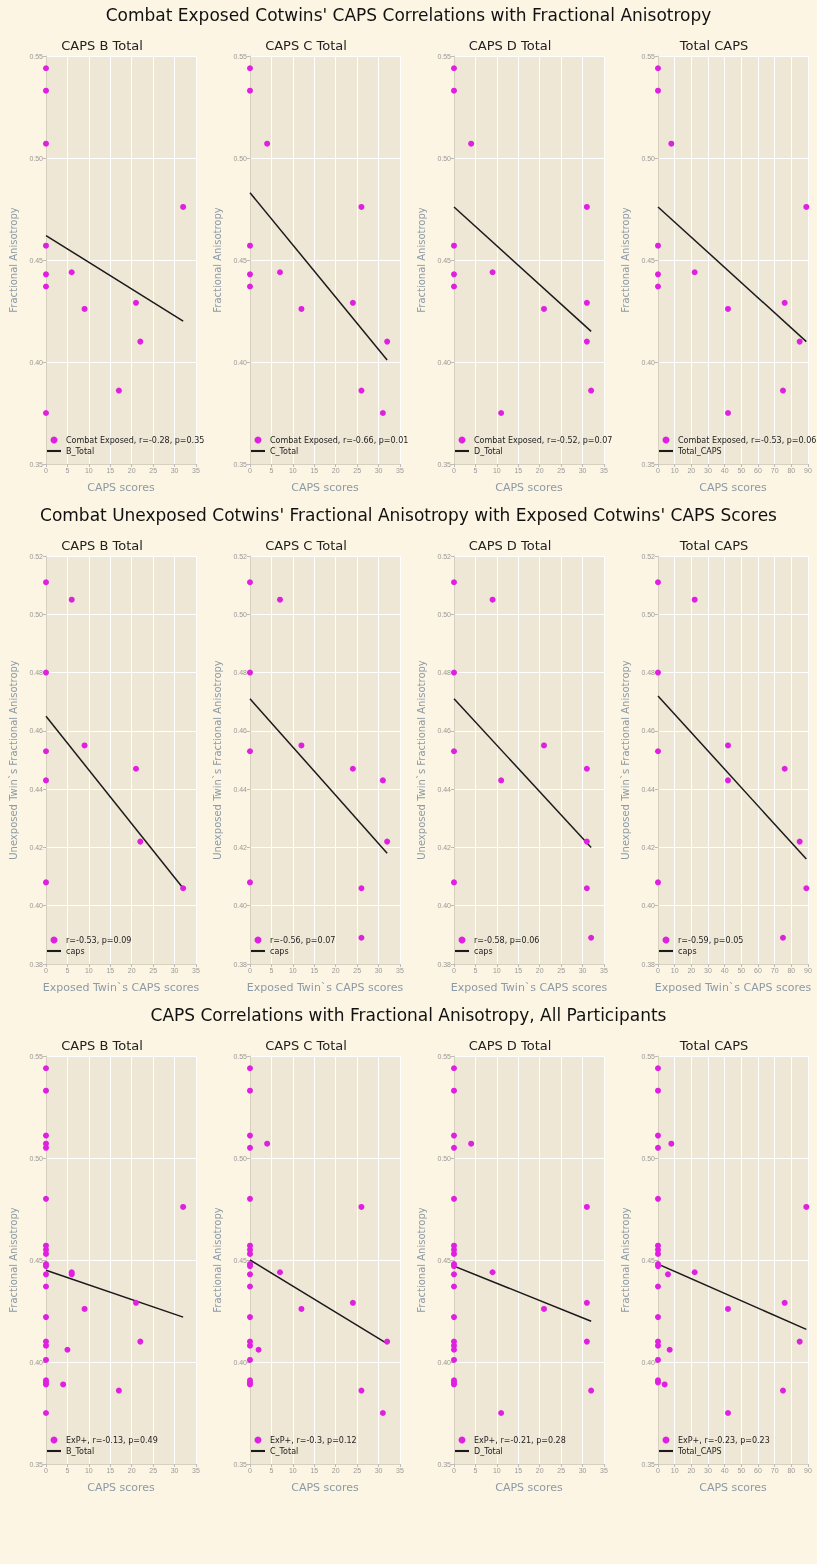 Image resolution: width=817 pixels, height=1564 pixels. What do you see at coordinates (112, 1440) in the screenshot?
I see `legend-label: ExP+, r=-0.13, p=0.49` at bounding box center [112, 1440].